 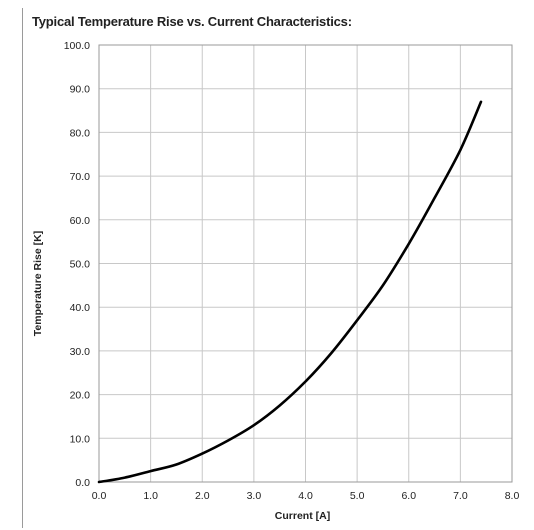 What do you see at coordinates (80, 221) in the screenshot?
I see `y-tick-label: 60.0` at bounding box center [80, 221].